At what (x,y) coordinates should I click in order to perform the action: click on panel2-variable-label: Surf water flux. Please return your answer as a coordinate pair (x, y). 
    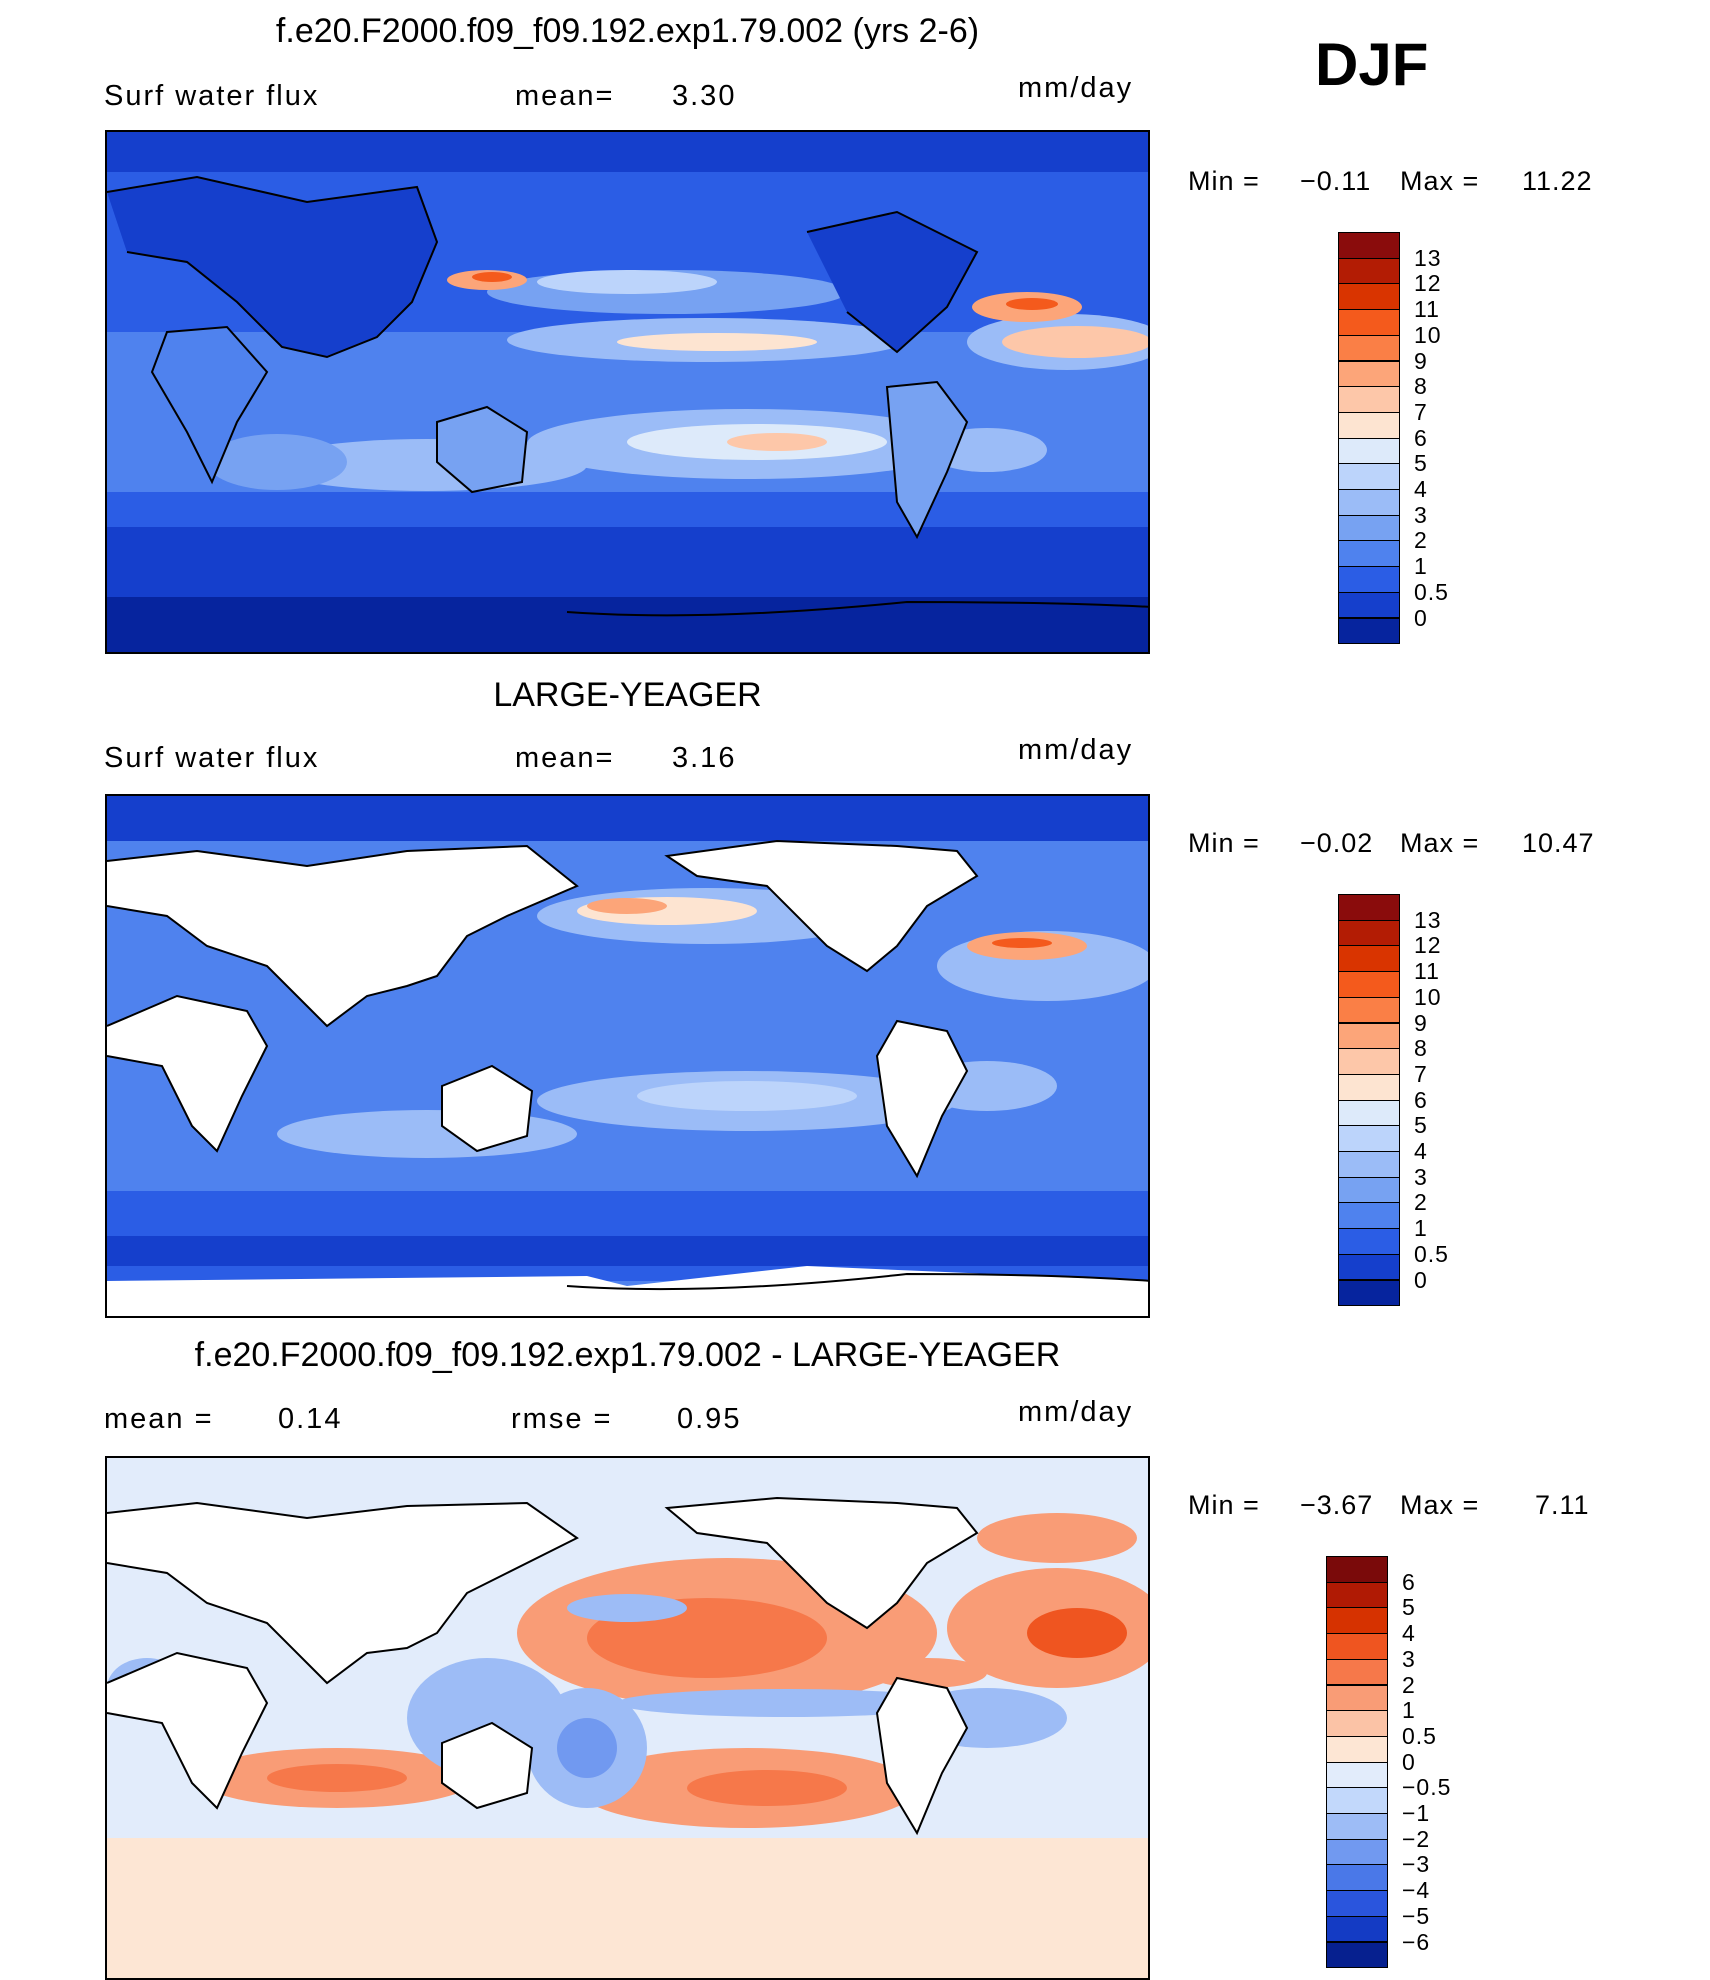
    Looking at the image, I should click on (212, 758).